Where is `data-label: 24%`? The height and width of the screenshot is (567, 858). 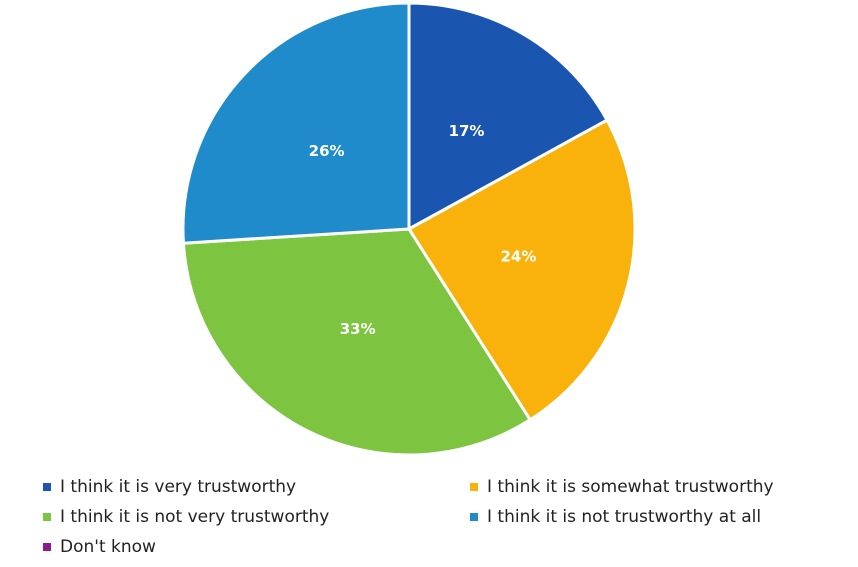
data-label: 24% is located at coordinates (518, 257).